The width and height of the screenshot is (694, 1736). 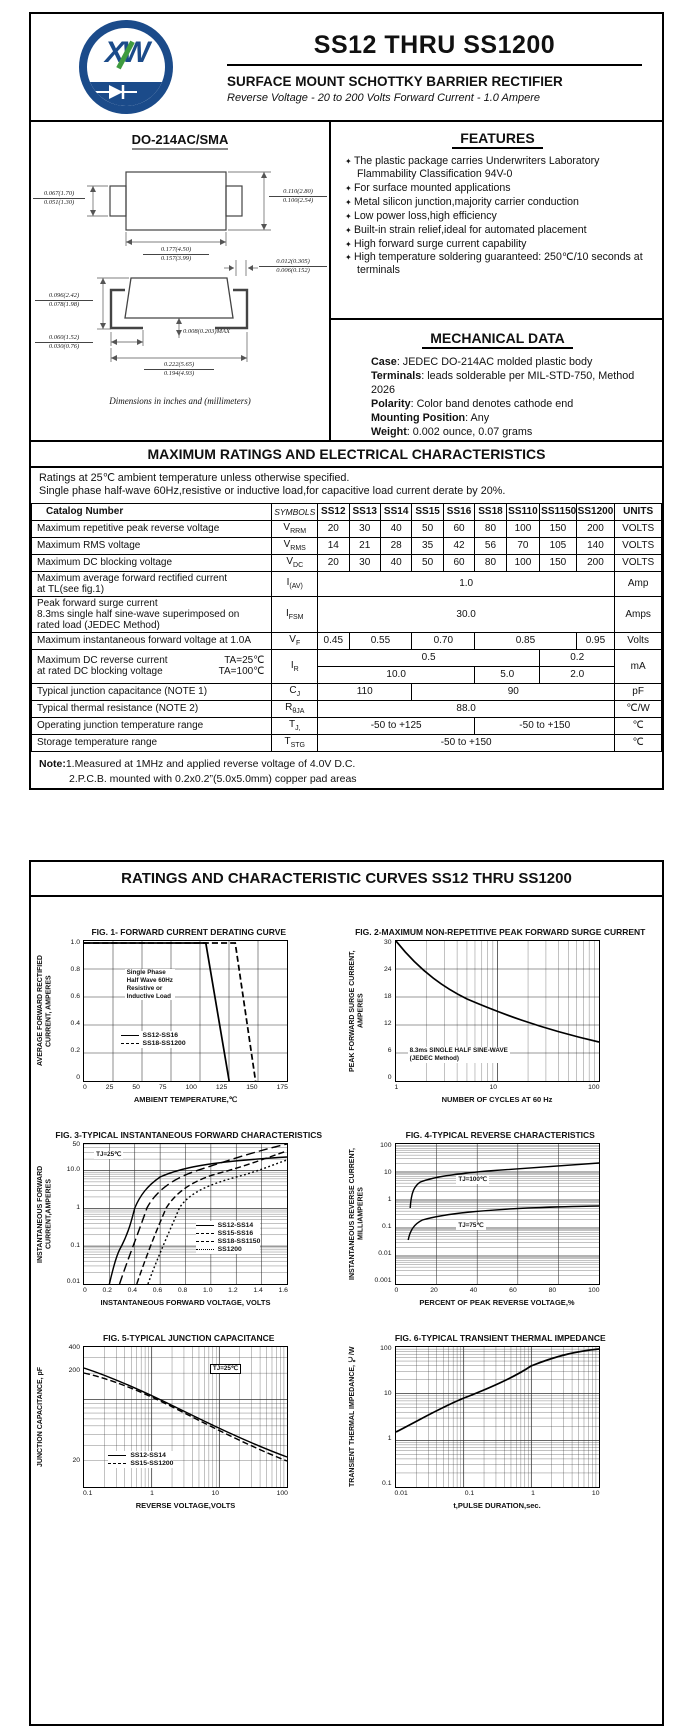 What do you see at coordinates (185, 1302) in the screenshot?
I see `figure-3-xlabel: INSTANTANEOUS FORWARD VOLTAGE, VOLTS` at bounding box center [185, 1302].